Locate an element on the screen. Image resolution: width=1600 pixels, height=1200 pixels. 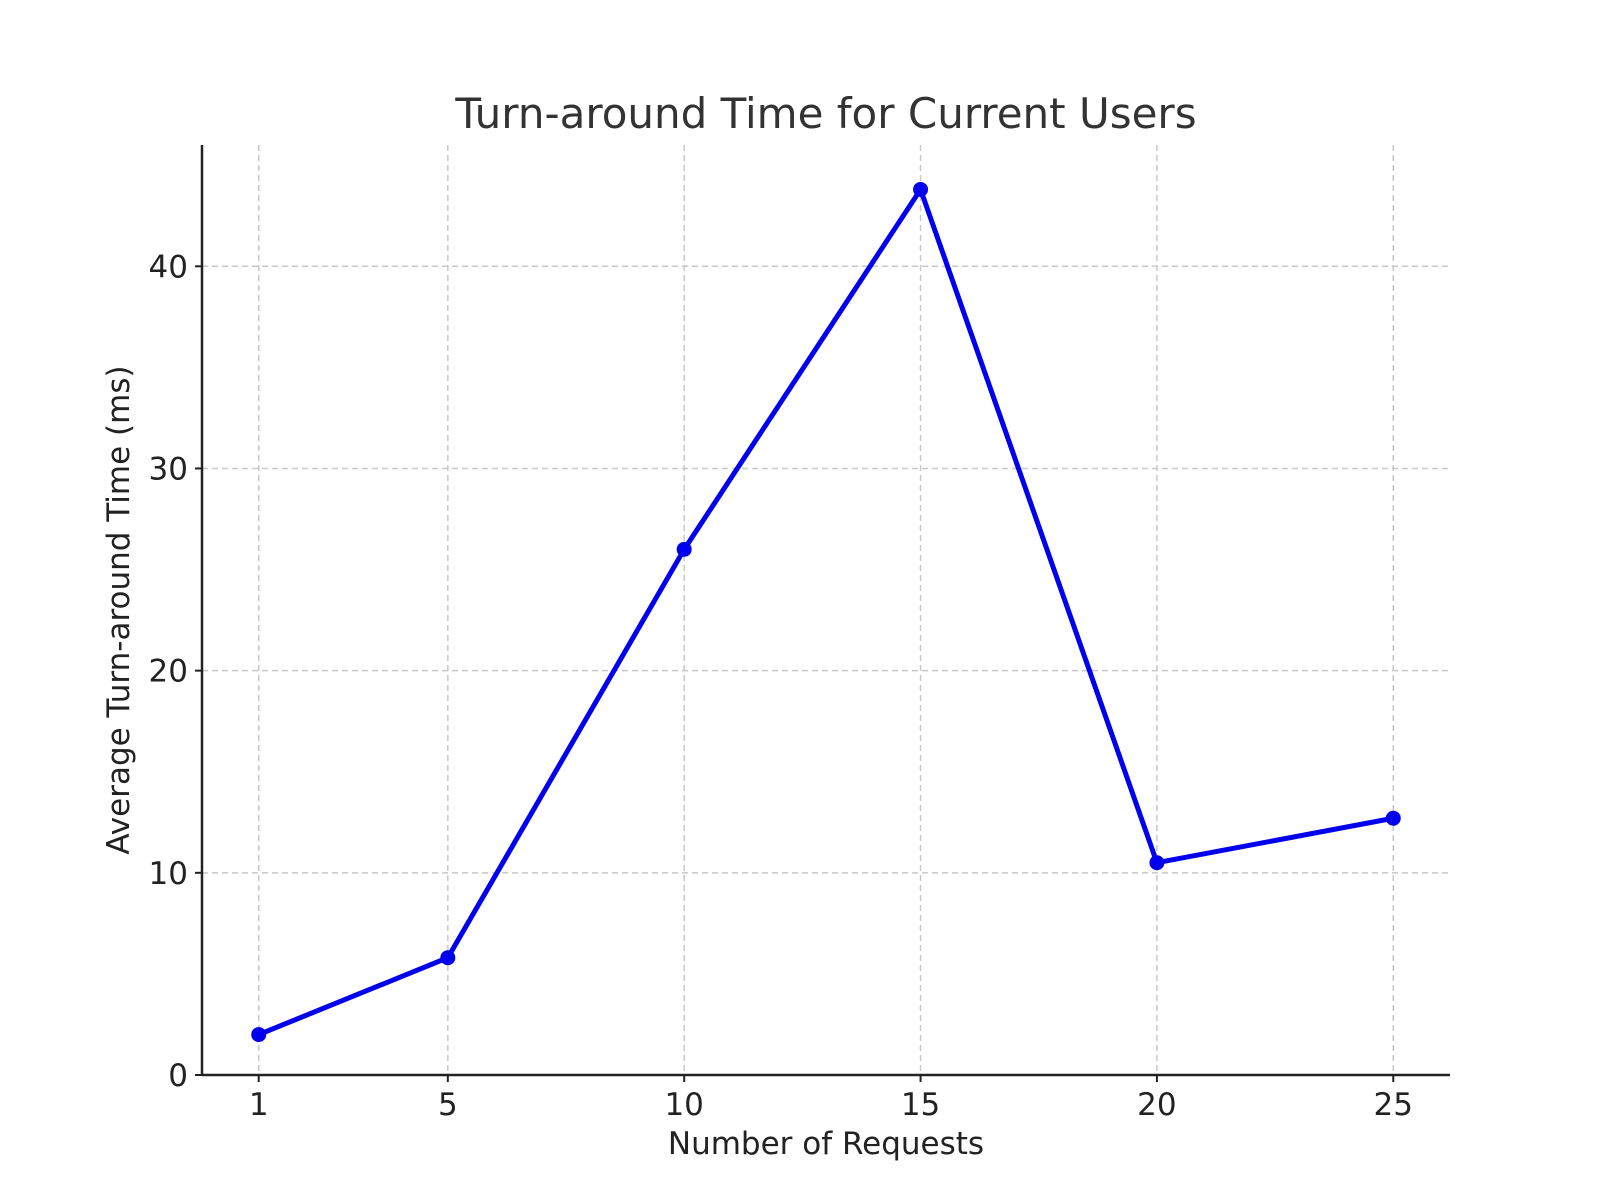
y-tick-label: 40 is located at coordinates (168, 267).